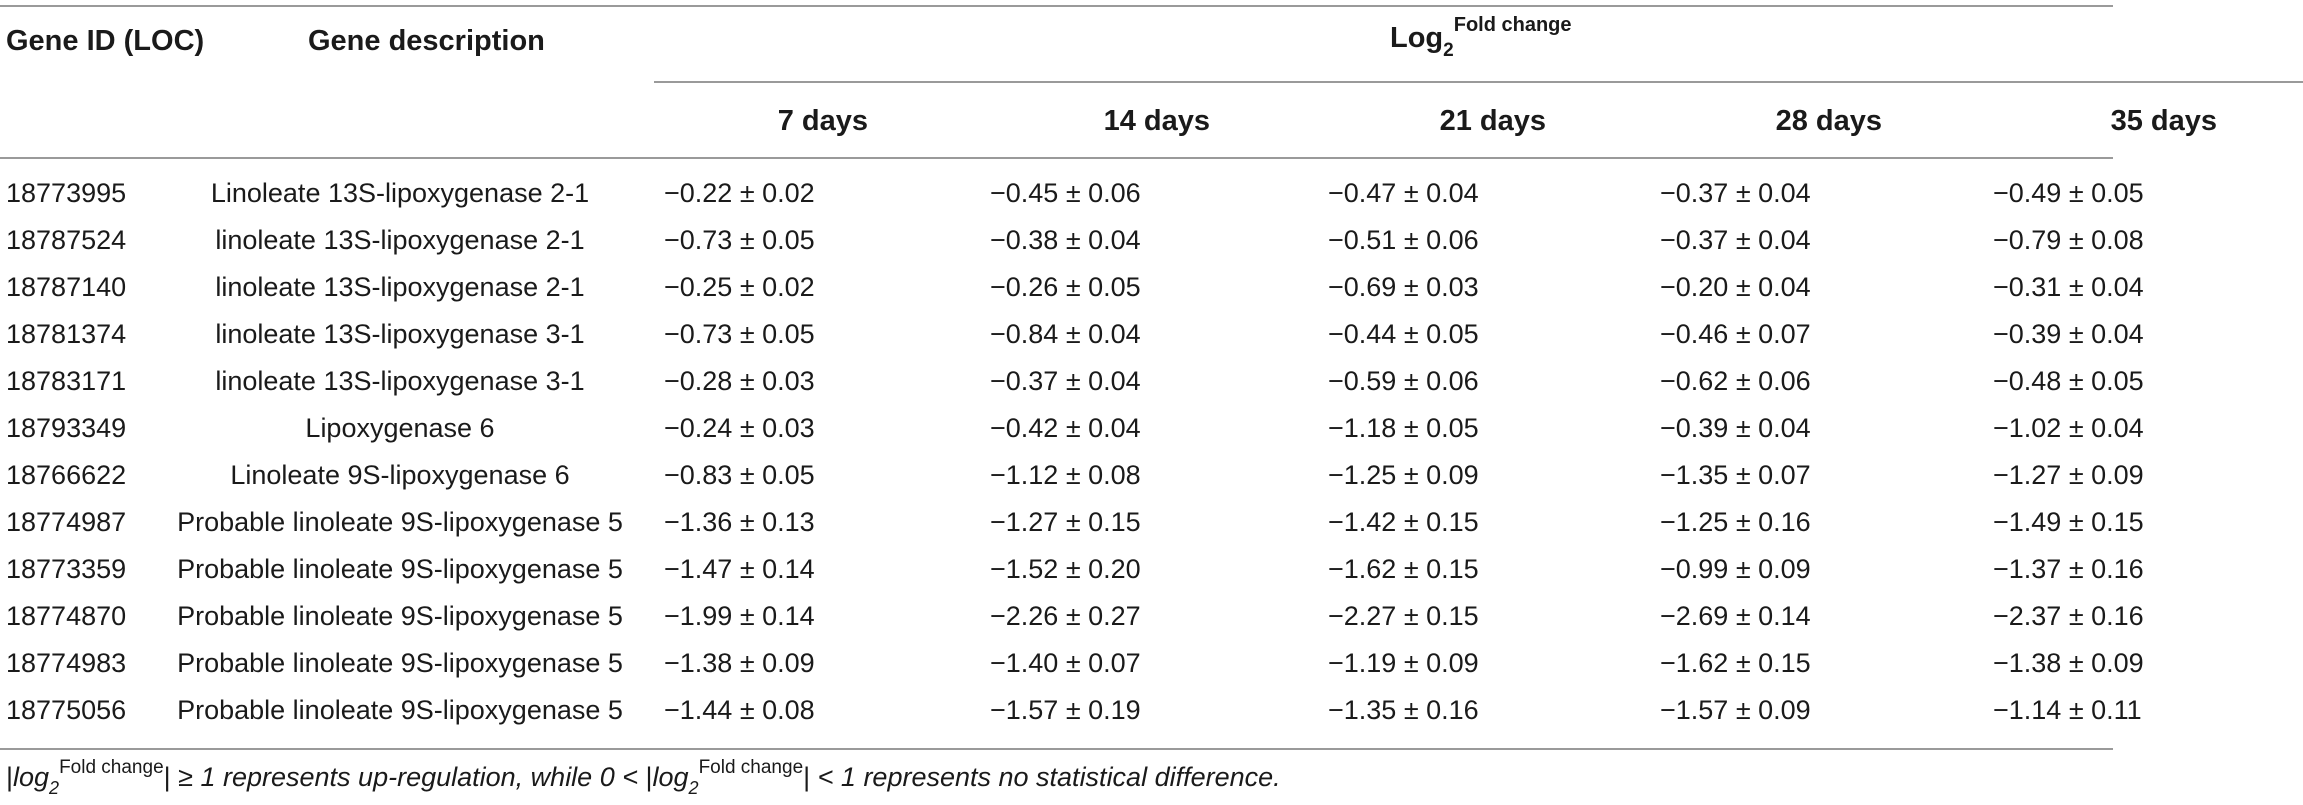 This screenshot has width=2303, height=805. I want to click on value-cell-14-days: −1.52 ± 0.20, so click(1065, 569).